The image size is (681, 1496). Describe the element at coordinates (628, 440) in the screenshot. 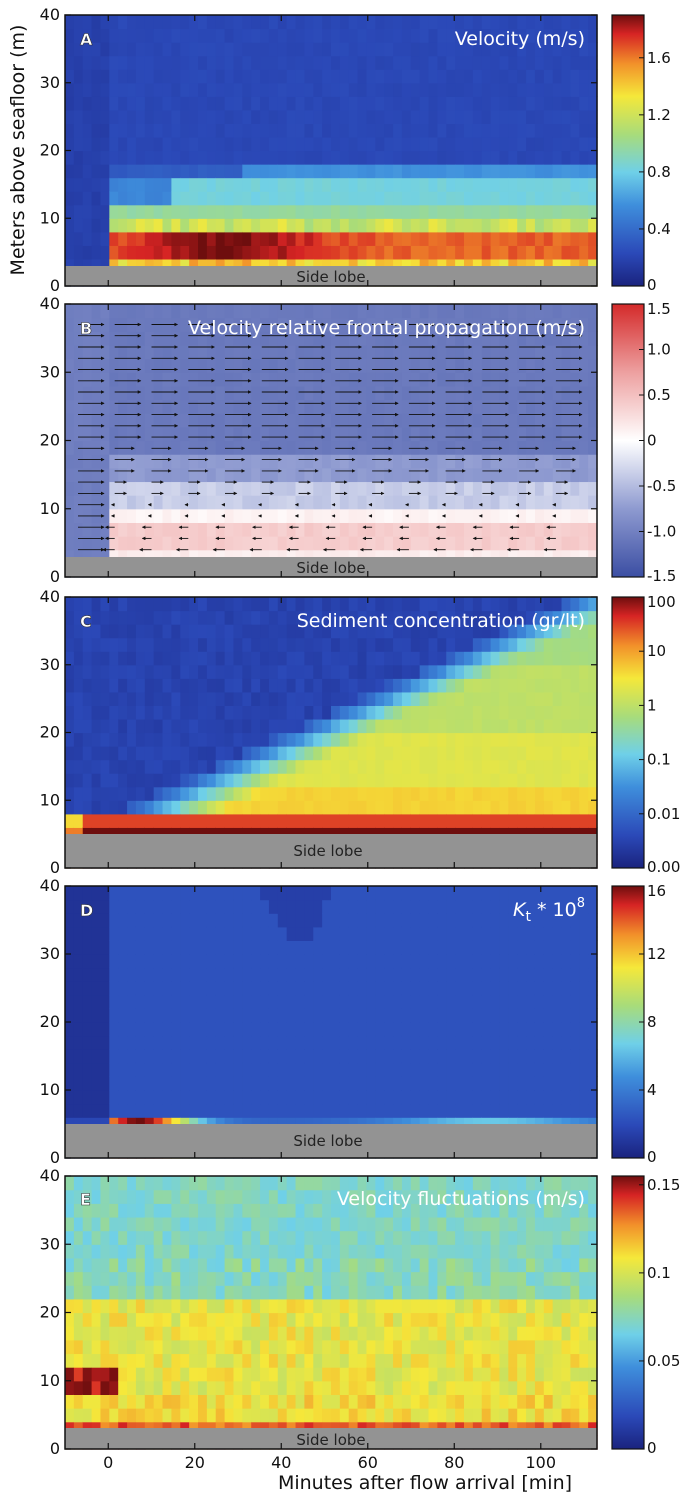

I see `panel-b-colorbar` at that location.